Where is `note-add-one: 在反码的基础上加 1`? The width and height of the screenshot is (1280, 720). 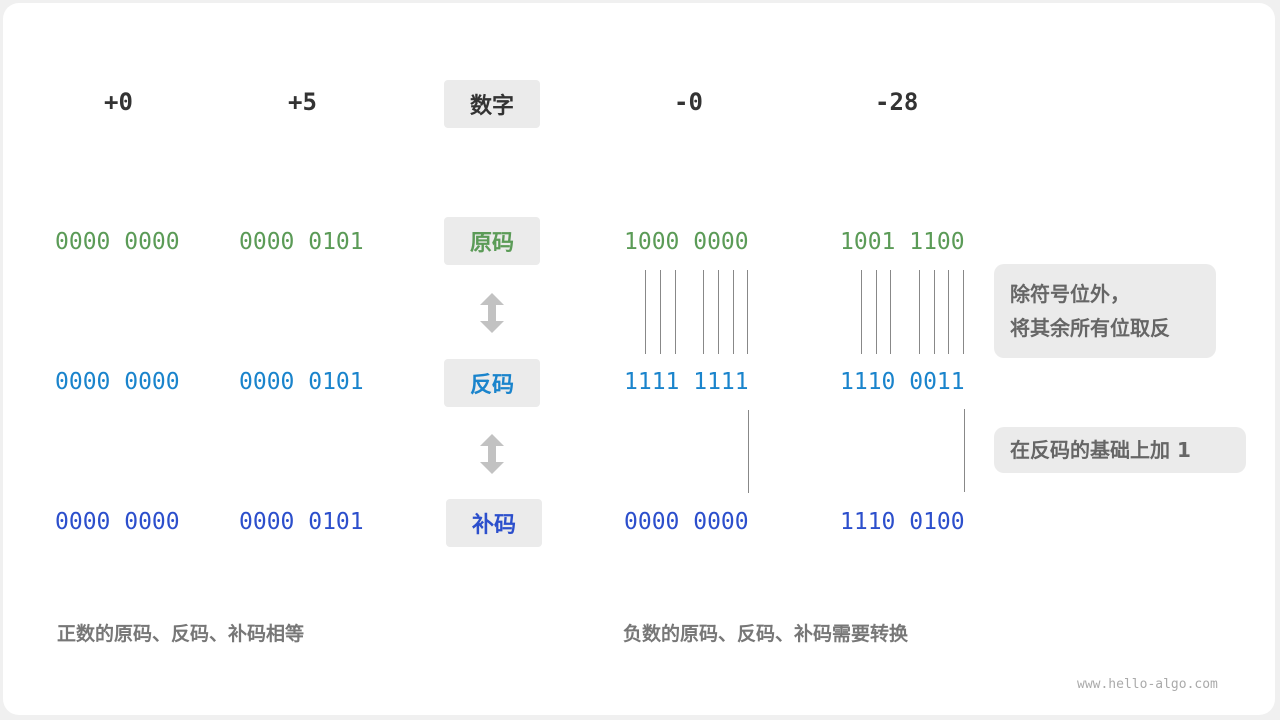 note-add-one: 在反码的基础上加 1 is located at coordinates (1120, 450).